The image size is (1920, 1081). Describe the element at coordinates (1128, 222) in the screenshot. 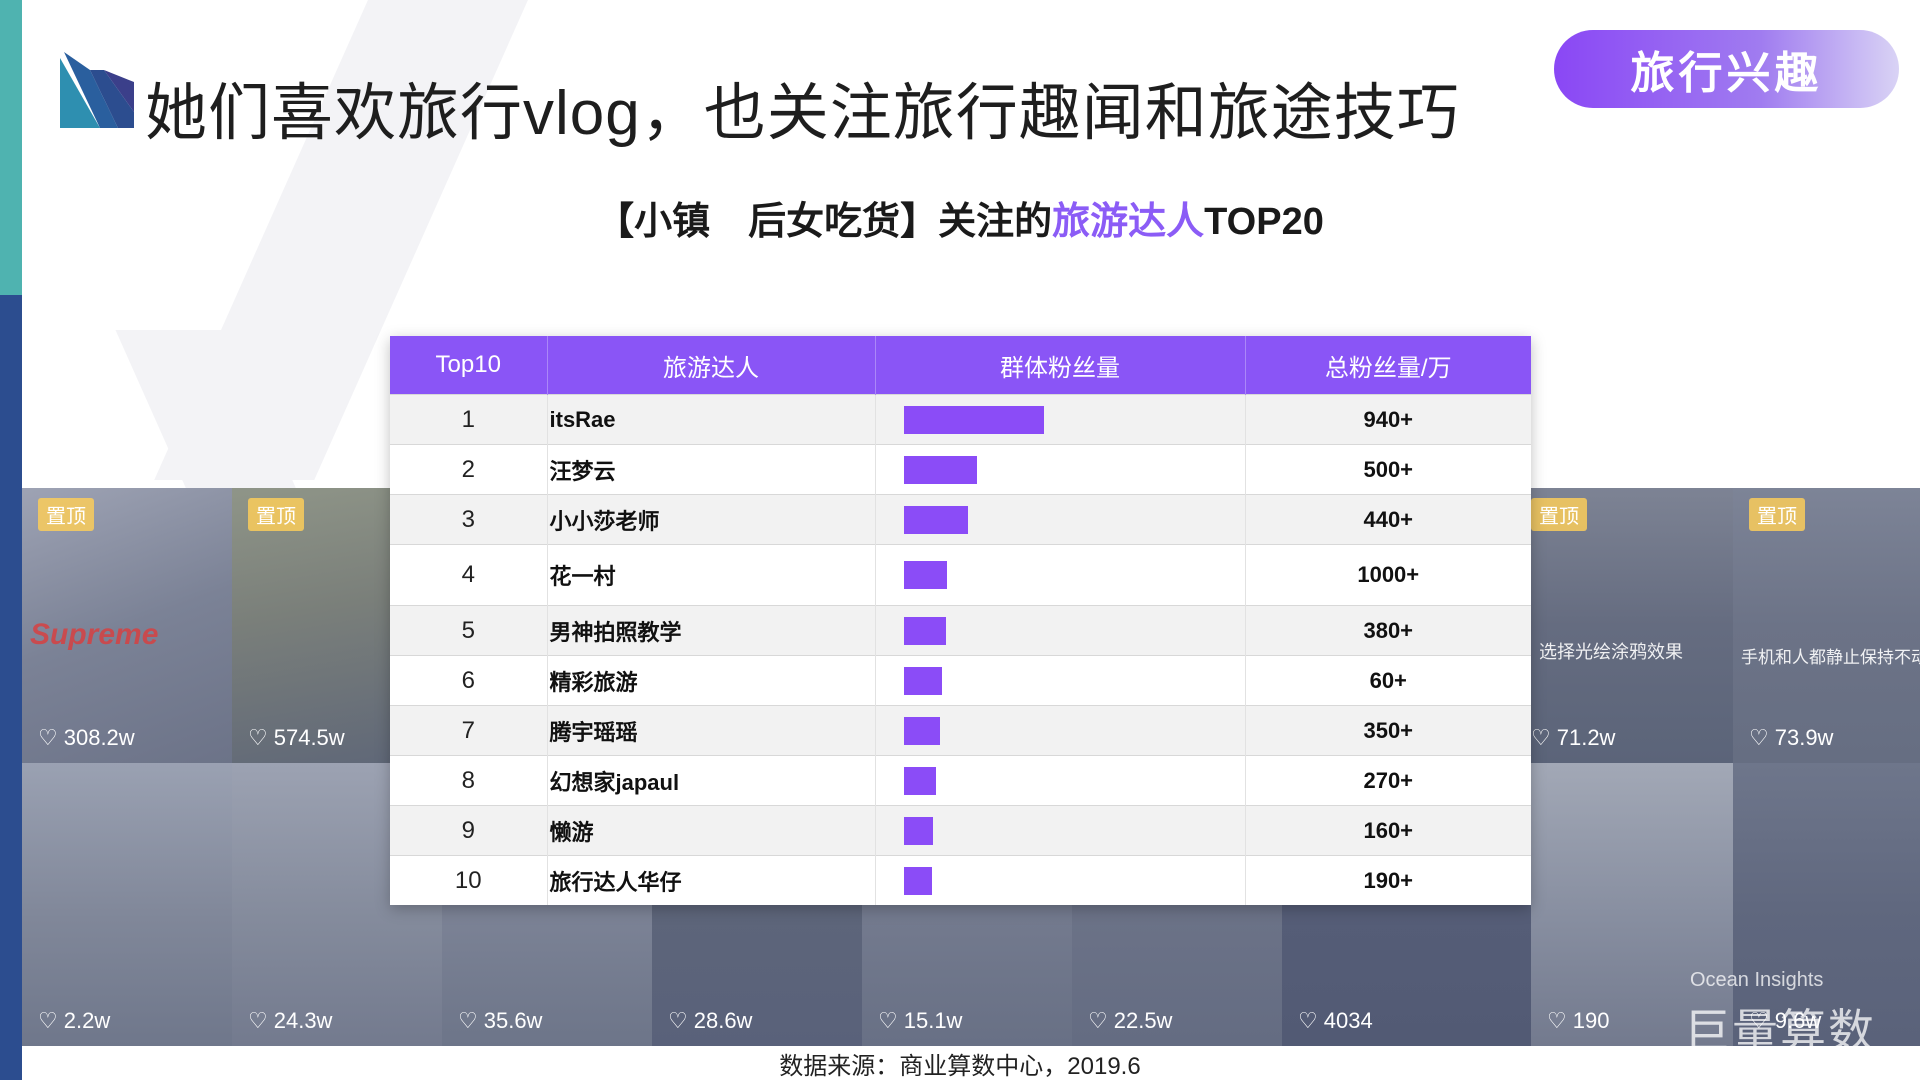

I see `table-title-highlight: 旅游达人` at that location.